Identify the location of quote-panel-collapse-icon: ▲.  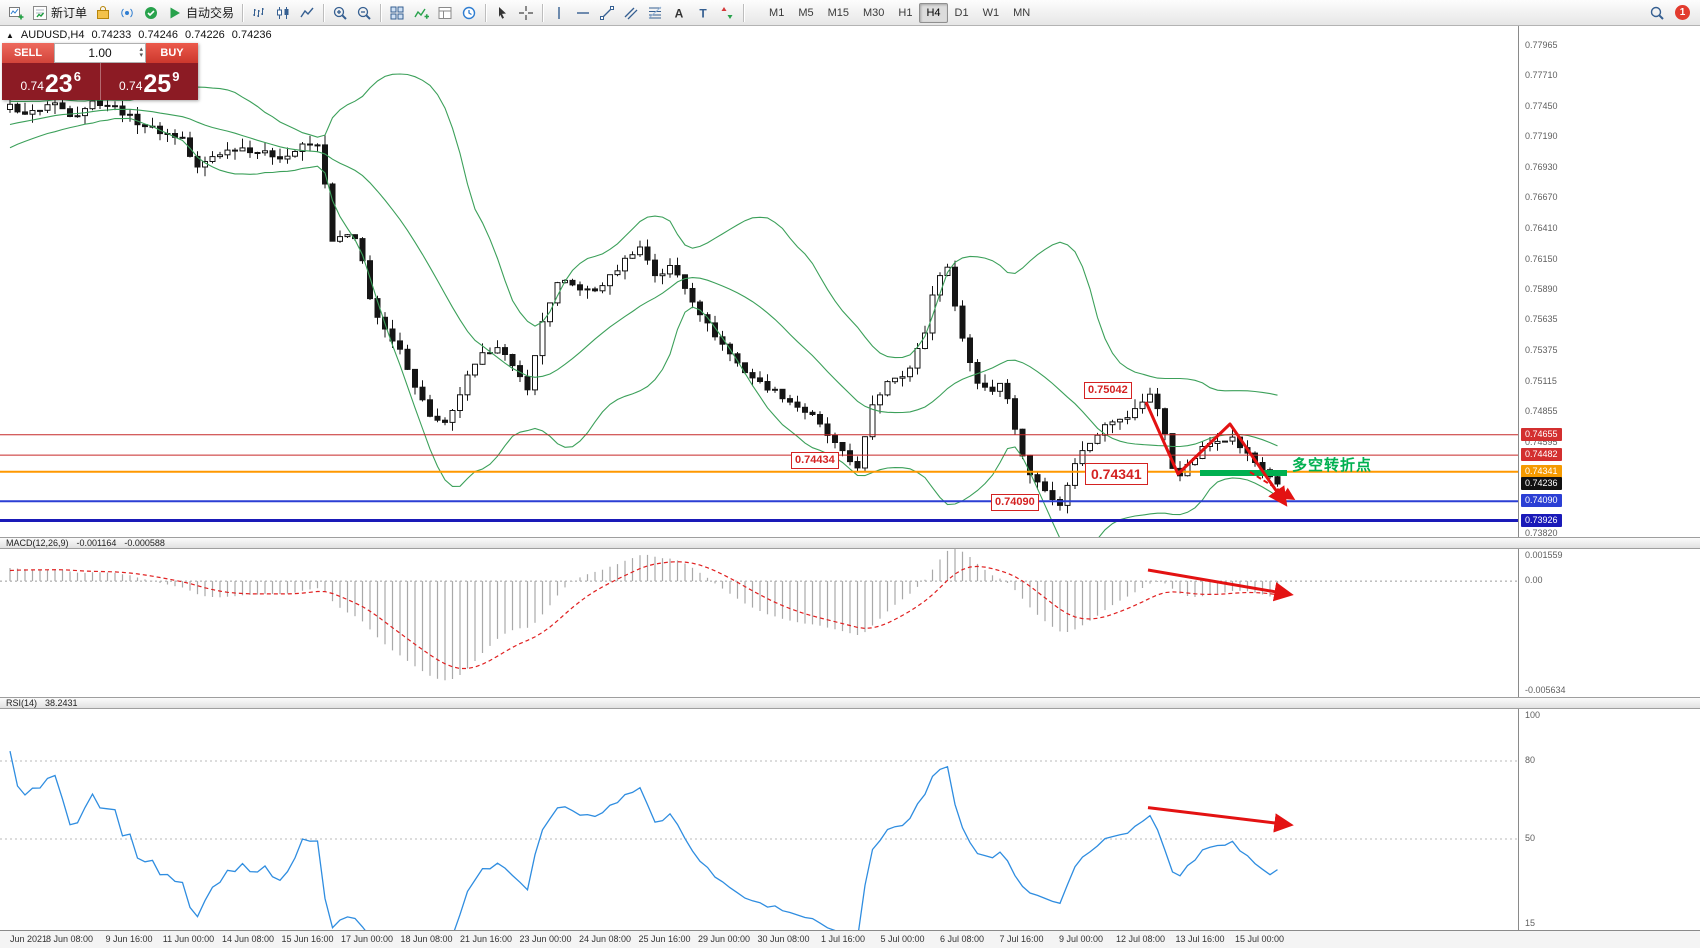
(10, 35).